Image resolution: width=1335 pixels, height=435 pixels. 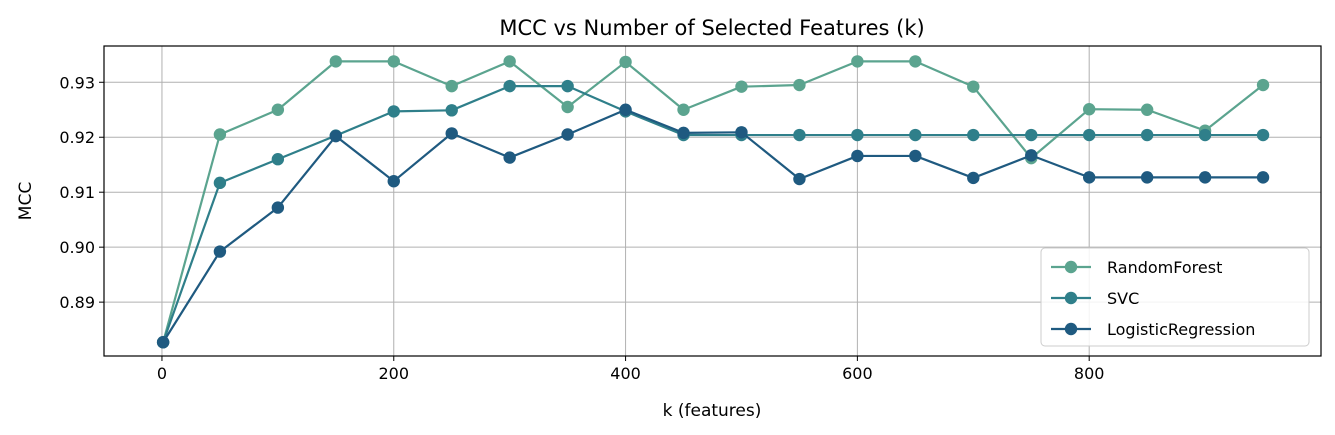 I want to click on legend-marker-svc, so click(x=1071, y=298).